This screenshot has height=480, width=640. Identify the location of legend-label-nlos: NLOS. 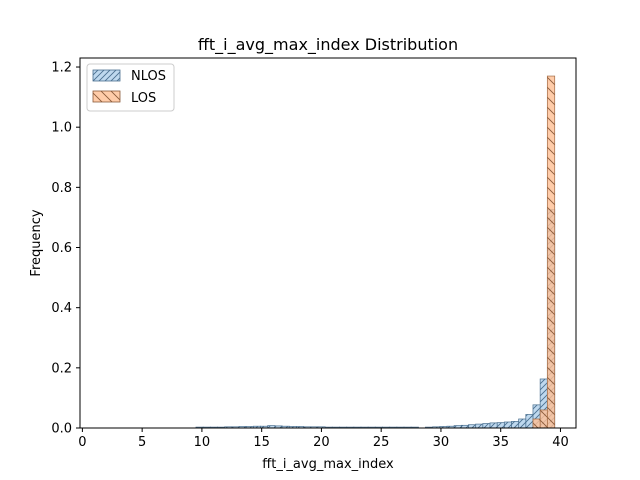
(148, 76).